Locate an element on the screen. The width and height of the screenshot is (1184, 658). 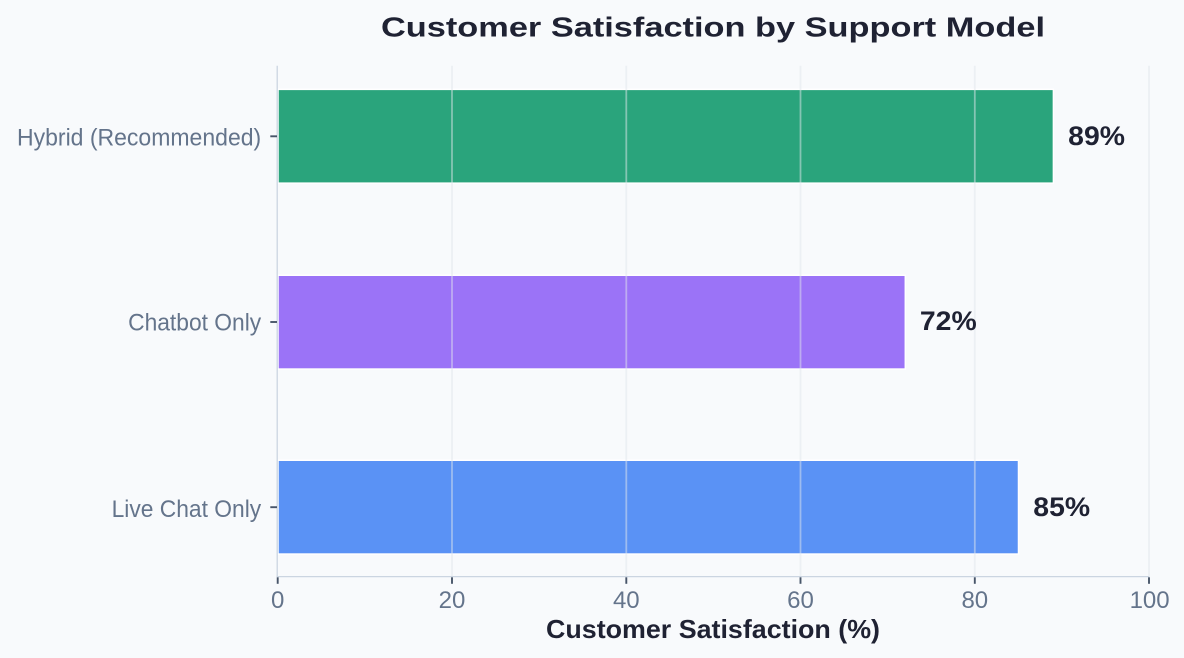
svg-text: Hybrid (Recommended) is located at coordinates (139, 137).